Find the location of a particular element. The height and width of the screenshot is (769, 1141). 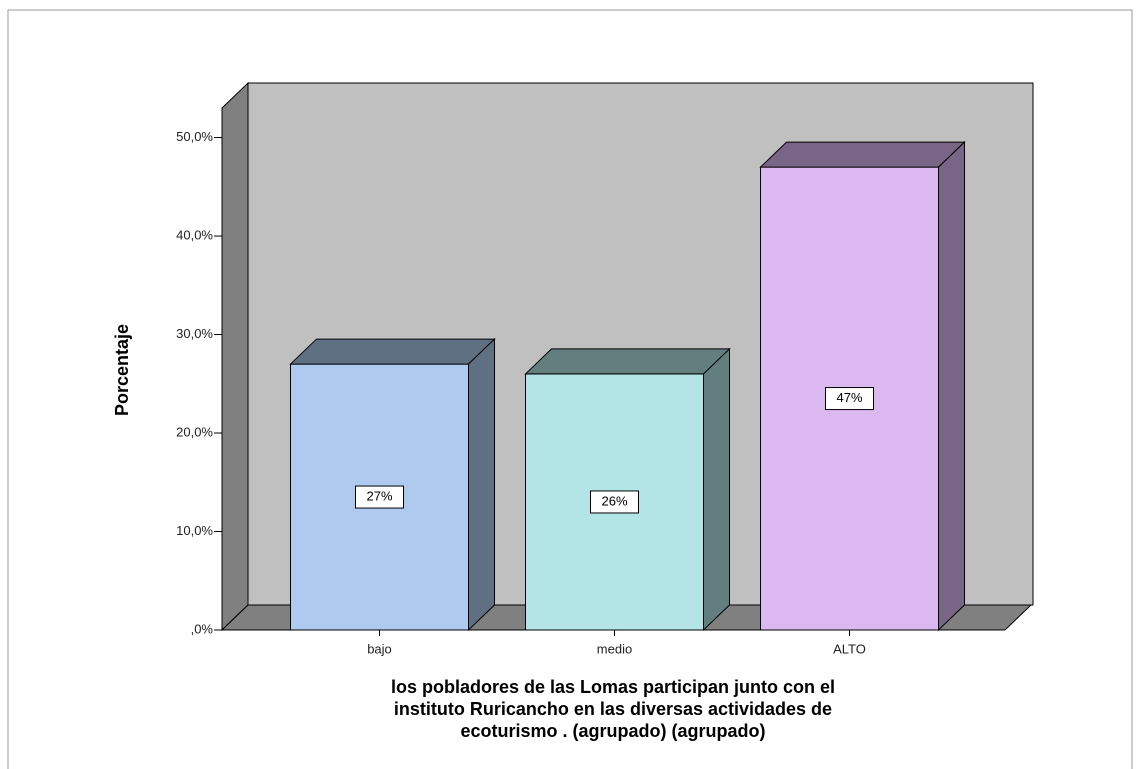

y-axis-label: Porcentaje is located at coordinates (122, 370).